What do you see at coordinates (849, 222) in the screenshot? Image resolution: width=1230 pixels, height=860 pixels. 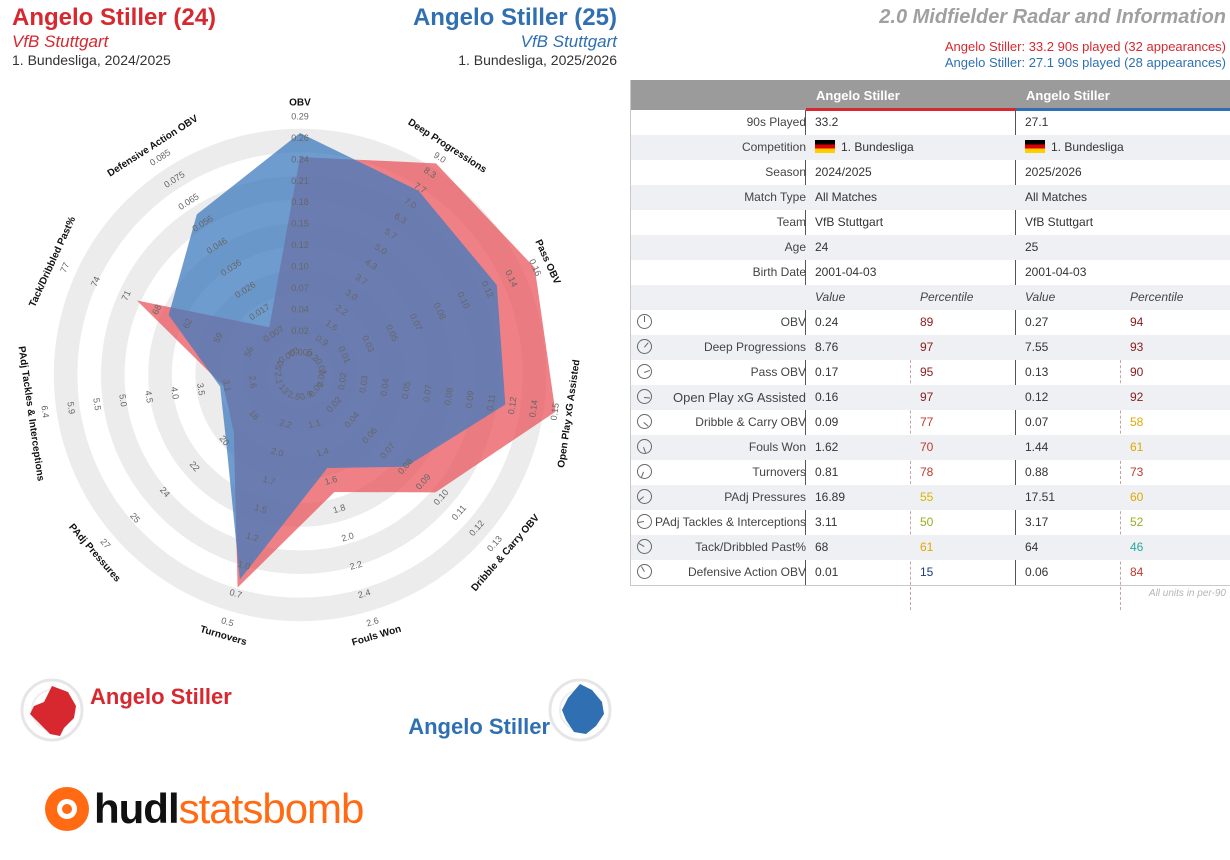 I see `row-value-left-text: VfB Stuttgart` at bounding box center [849, 222].